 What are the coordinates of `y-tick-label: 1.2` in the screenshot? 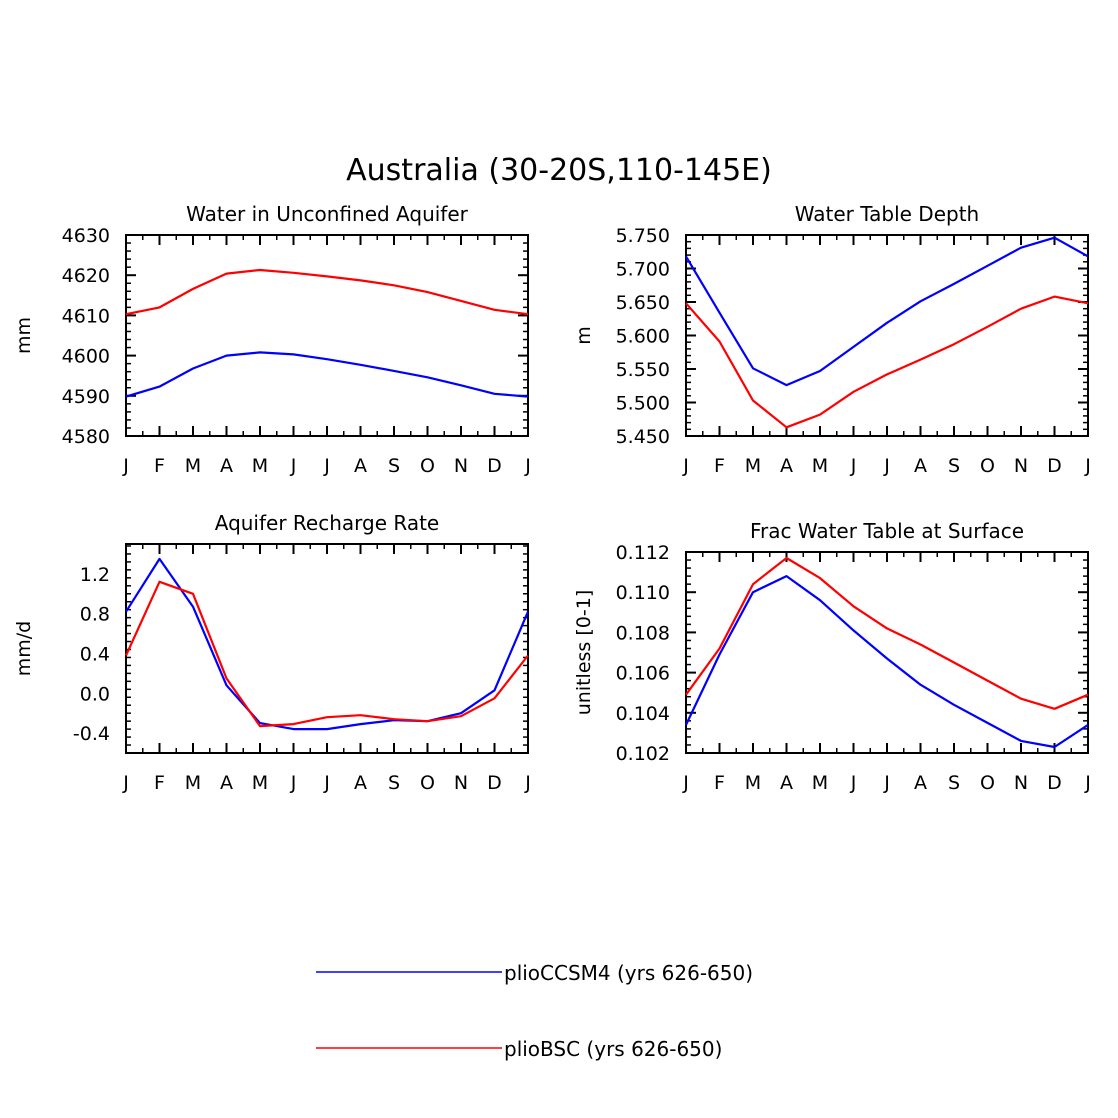 It's located at (95, 575).